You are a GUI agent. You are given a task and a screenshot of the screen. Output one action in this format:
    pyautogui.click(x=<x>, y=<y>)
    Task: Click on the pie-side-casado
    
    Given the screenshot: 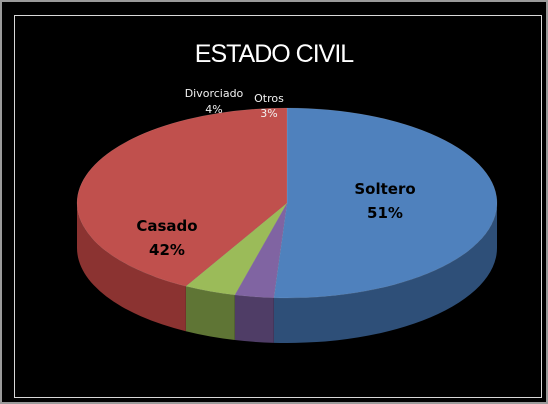 What is the action you would take?
    pyautogui.click(x=131, y=267)
    